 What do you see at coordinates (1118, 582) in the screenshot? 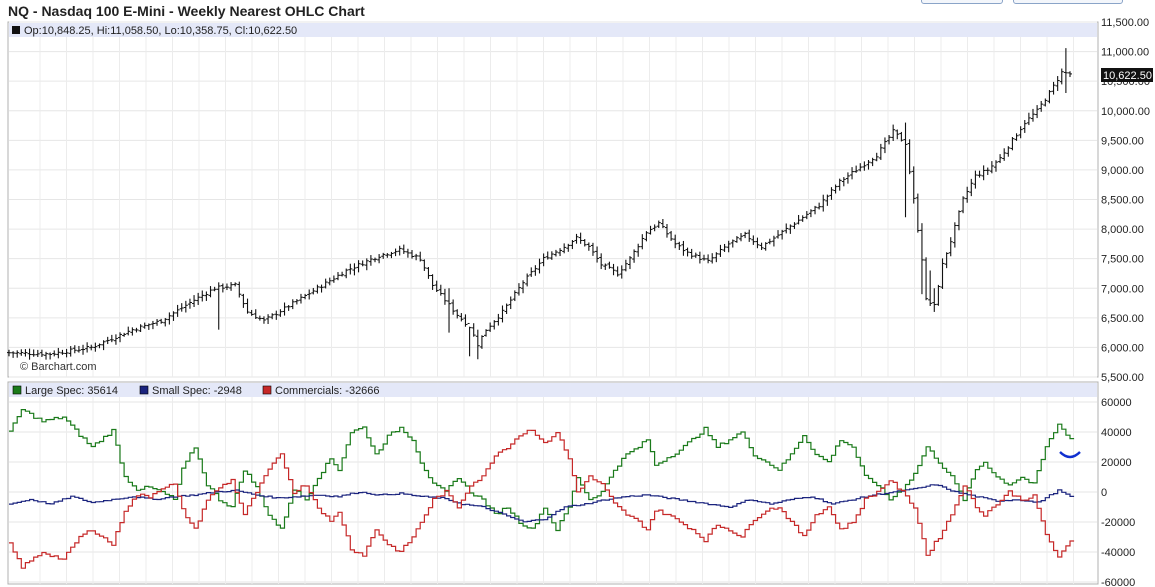
I see `cot-tick-label: -60000` at bounding box center [1118, 582].